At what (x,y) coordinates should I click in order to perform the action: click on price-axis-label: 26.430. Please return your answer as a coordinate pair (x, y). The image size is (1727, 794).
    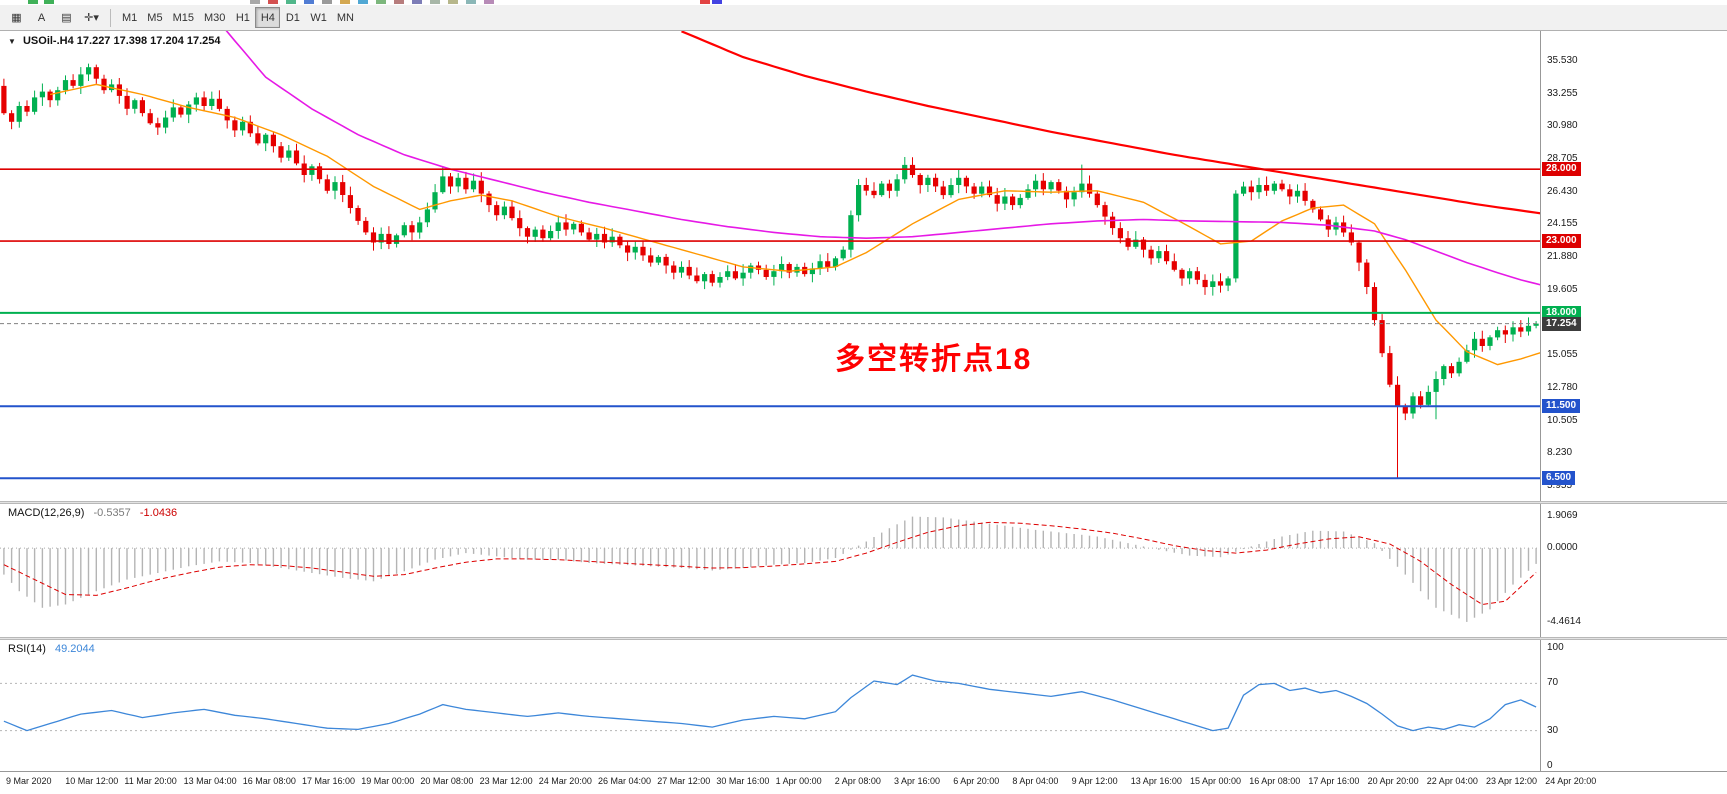
    Looking at the image, I should click on (1562, 191).